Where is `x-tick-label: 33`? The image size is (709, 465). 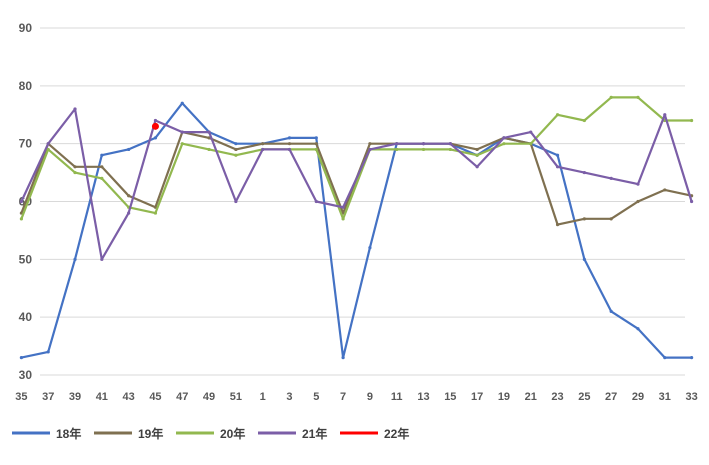 x-tick-label: 33 is located at coordinates (691, 397).